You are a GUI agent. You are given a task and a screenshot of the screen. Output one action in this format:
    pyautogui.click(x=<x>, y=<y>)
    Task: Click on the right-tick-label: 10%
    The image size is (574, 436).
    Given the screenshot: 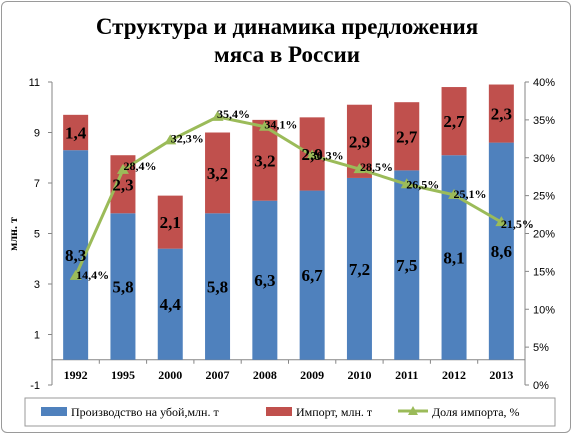 What is the action you would take?
    pyautogui.click(x=544, y=310)
    